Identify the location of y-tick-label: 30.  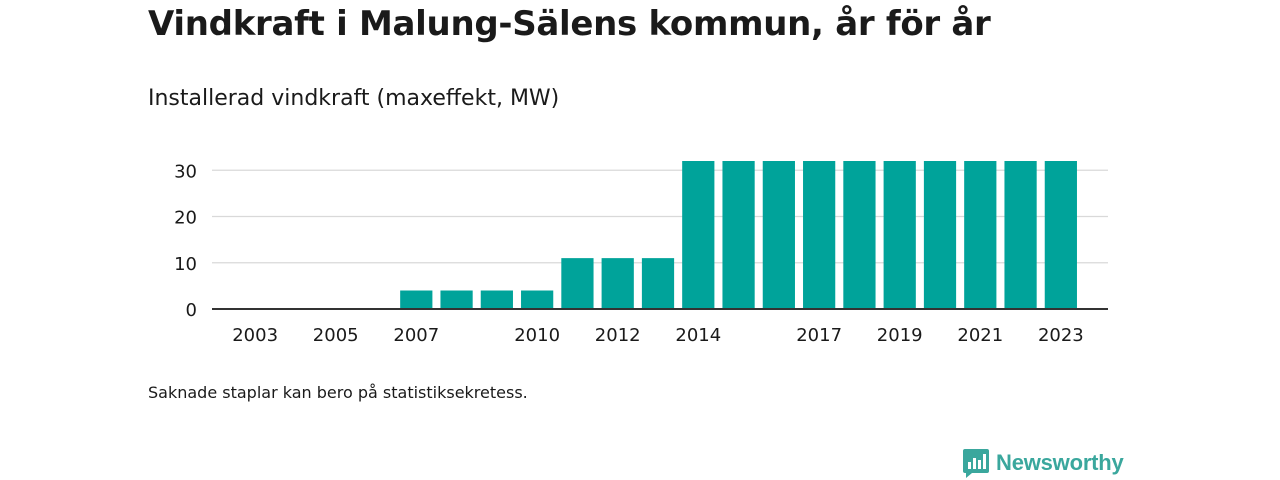
(185, 171).